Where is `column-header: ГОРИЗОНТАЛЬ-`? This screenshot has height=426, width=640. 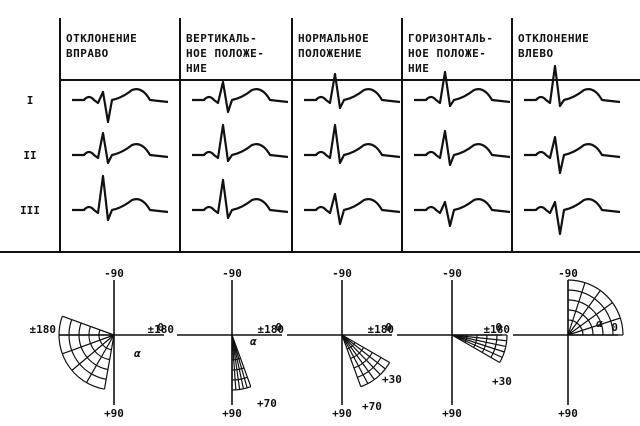
column-header: ГОРИЗОНТАЛЬ- is located at coordinates (450, 38).